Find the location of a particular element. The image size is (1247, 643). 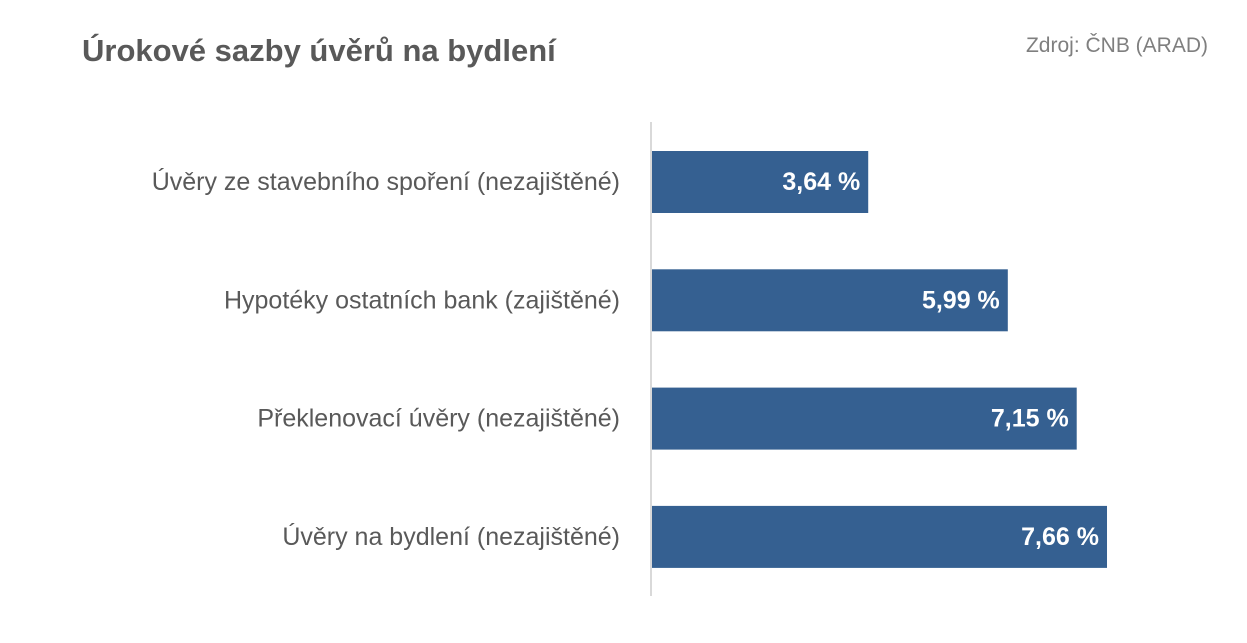

chart-source: Zdroj: ČNB (ARAD) is located at coordinates (1116, 45).